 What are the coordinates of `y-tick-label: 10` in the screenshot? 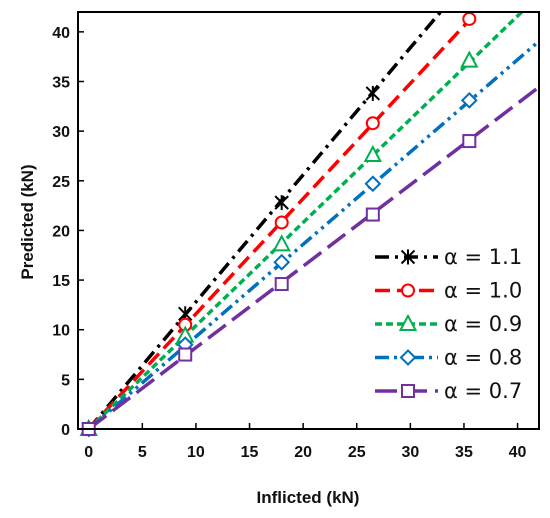 It's located at (61, 331).